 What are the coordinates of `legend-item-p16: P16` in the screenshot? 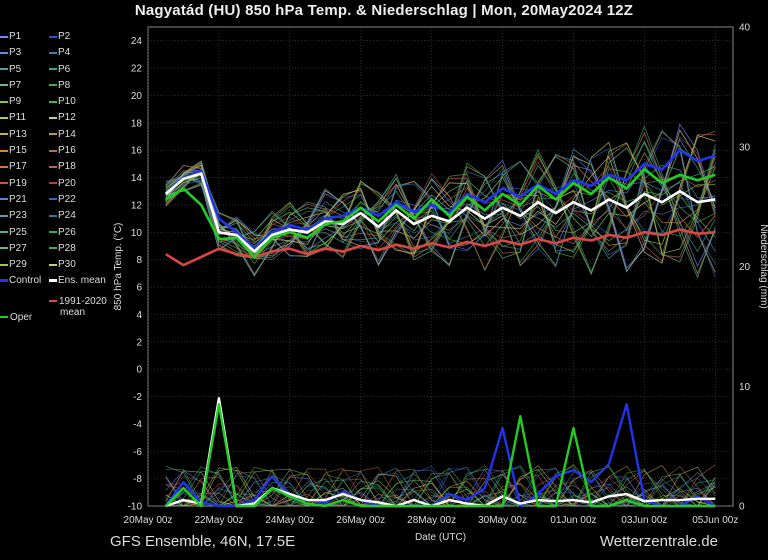 It's located at (62, 150).